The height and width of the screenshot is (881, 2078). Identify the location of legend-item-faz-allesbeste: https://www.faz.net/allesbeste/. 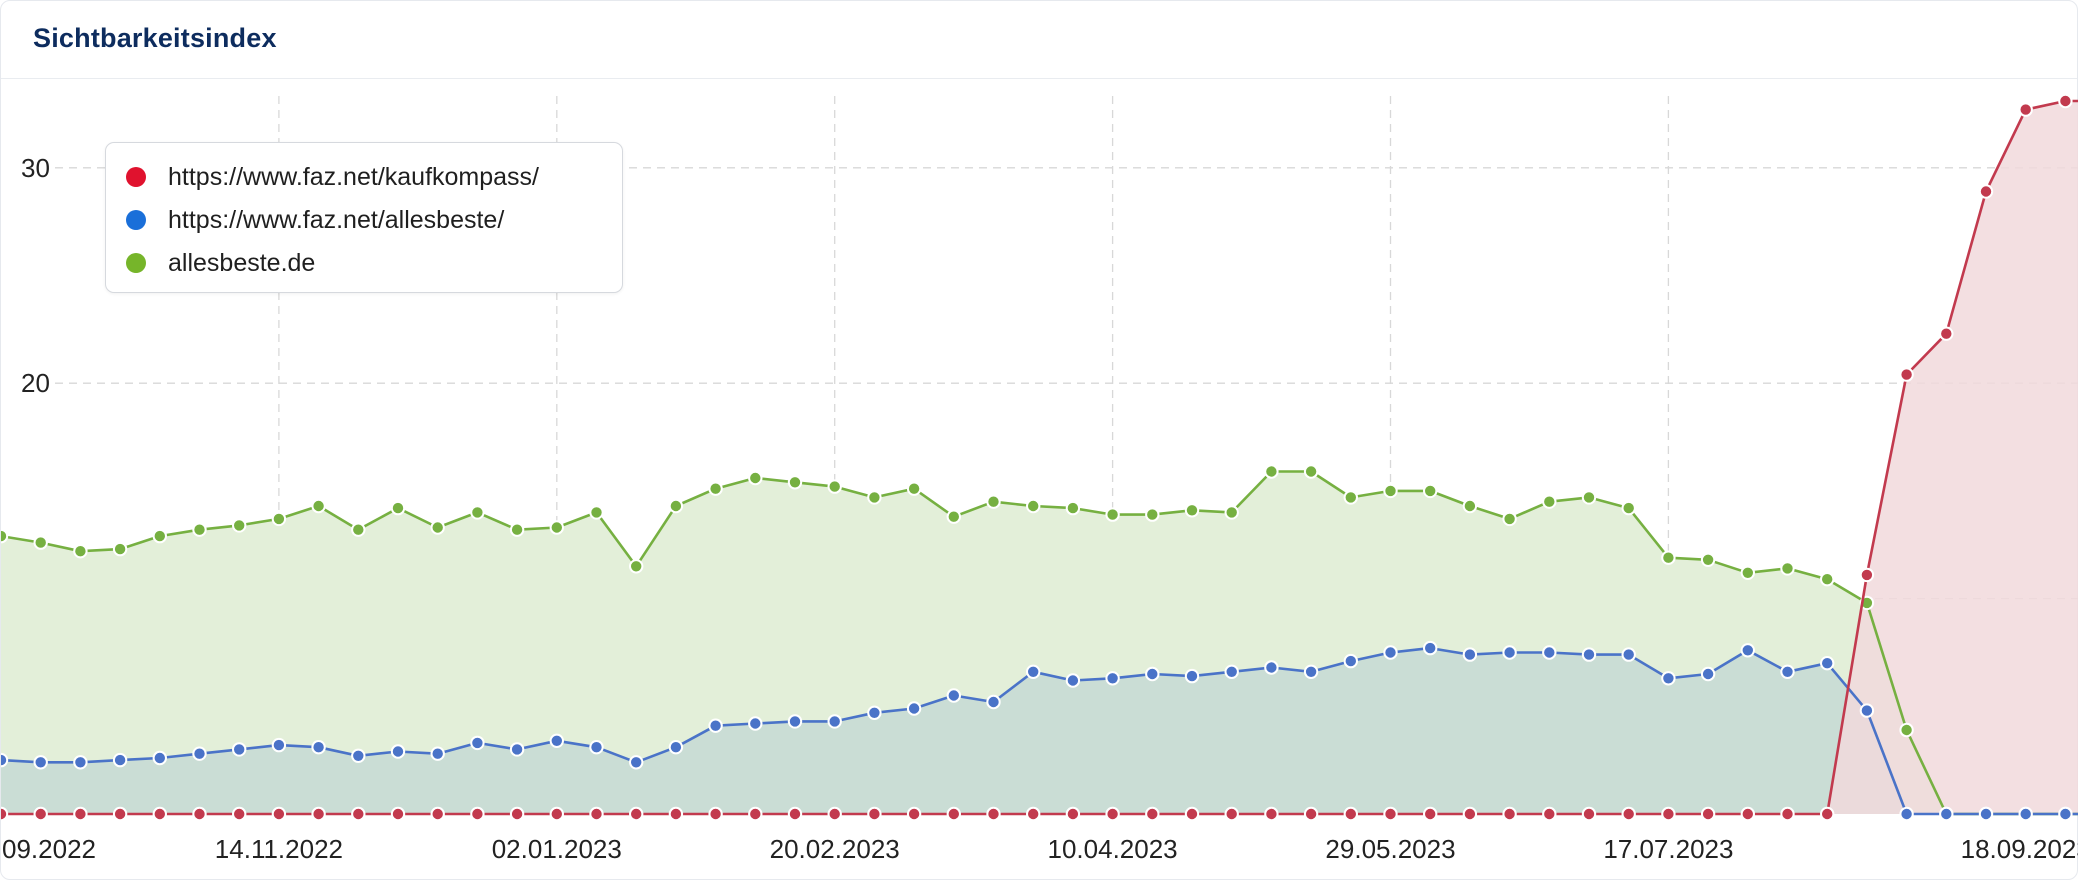
(315, 220).